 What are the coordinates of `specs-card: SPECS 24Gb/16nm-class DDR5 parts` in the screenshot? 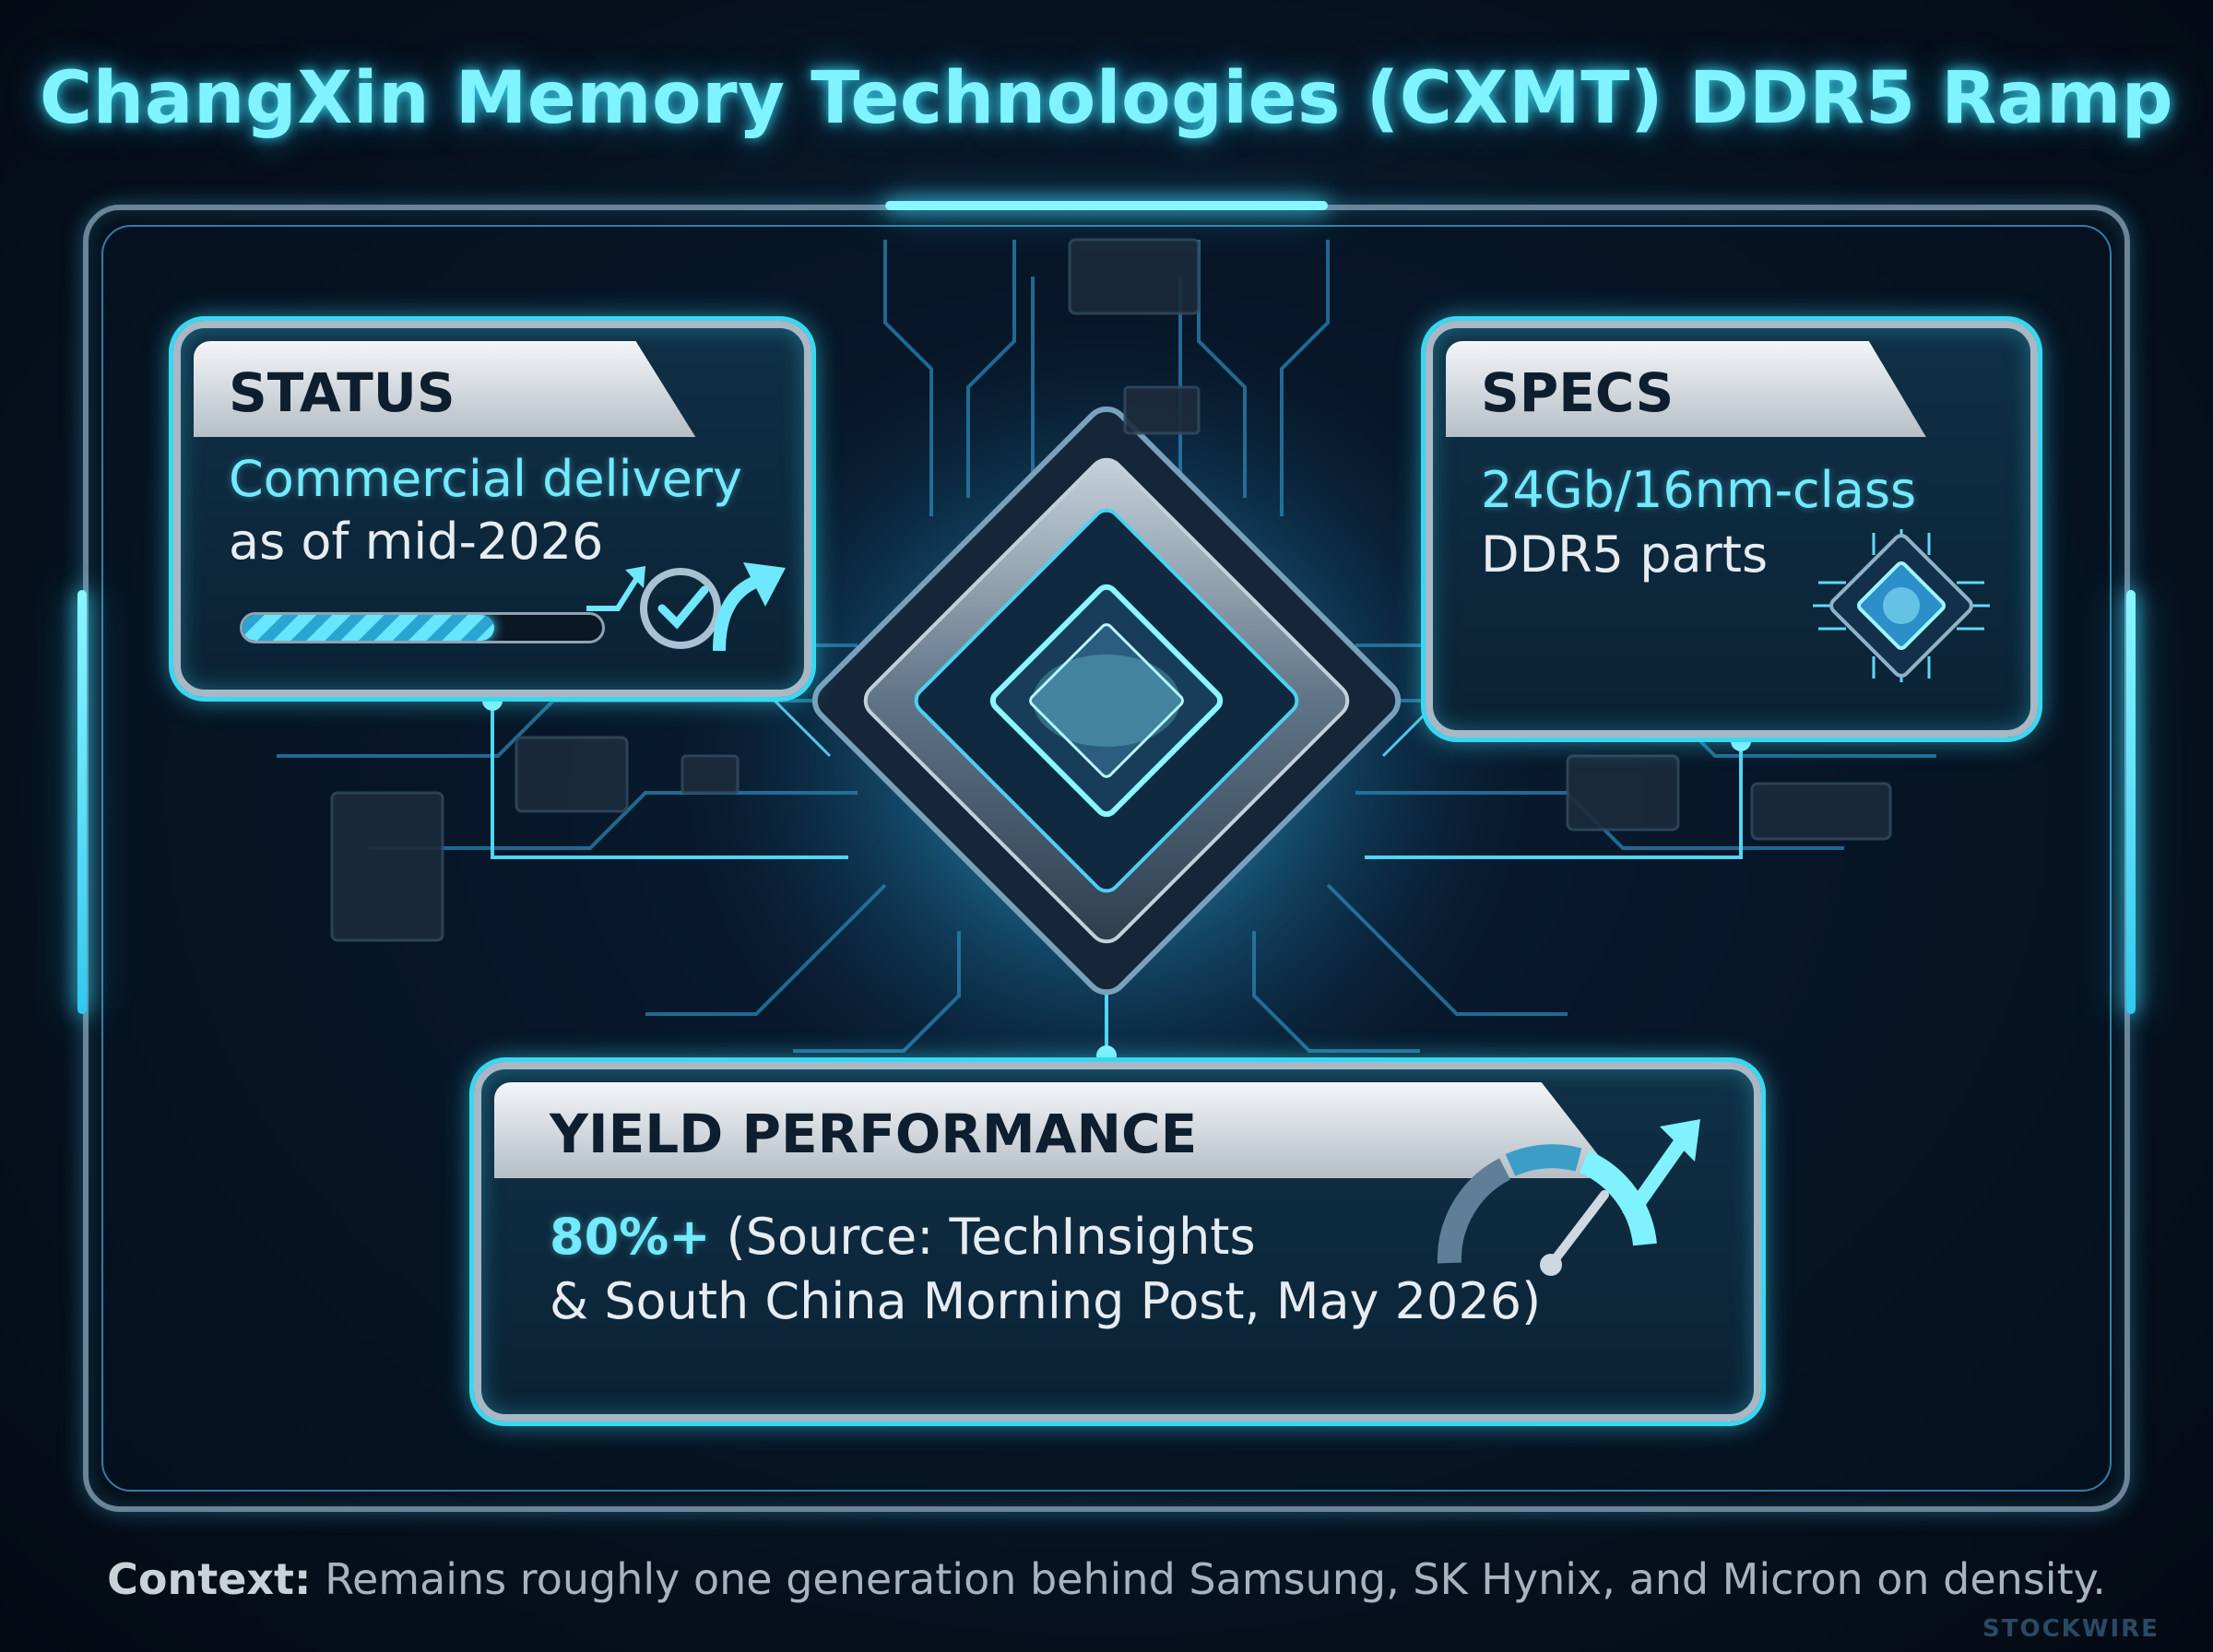 It's located at (1732, 529).